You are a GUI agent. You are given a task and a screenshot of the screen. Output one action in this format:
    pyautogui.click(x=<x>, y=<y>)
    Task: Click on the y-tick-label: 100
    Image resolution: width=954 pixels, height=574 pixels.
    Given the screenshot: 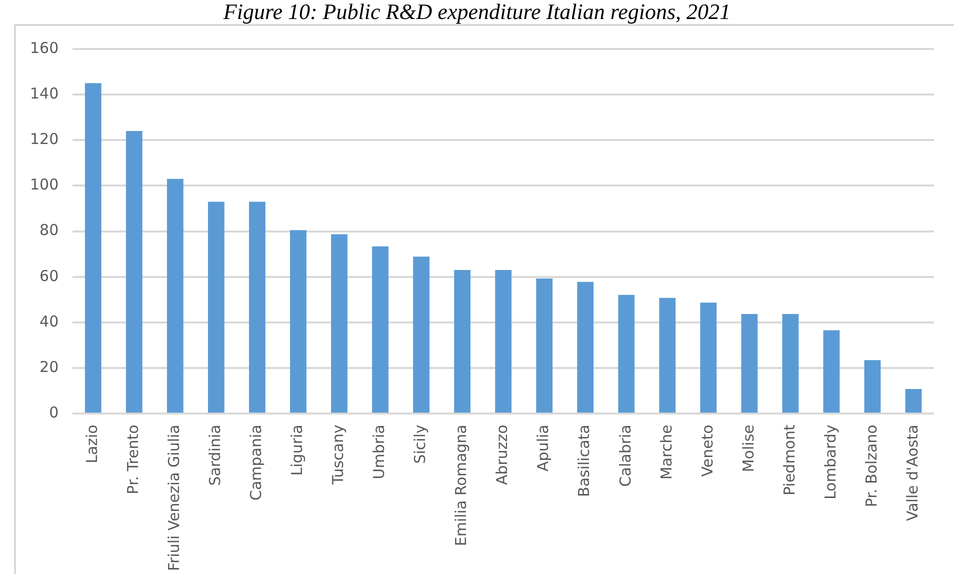 What is the action you would take?
    pyautogui.click(x=44, y=185)
    